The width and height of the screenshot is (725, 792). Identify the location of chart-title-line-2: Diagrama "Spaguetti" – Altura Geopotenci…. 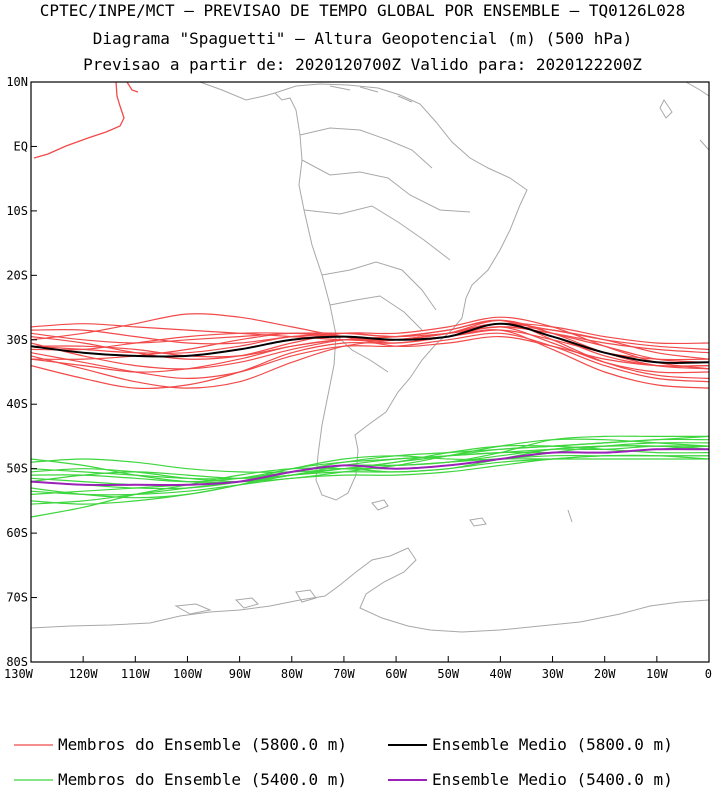
(362, 38).